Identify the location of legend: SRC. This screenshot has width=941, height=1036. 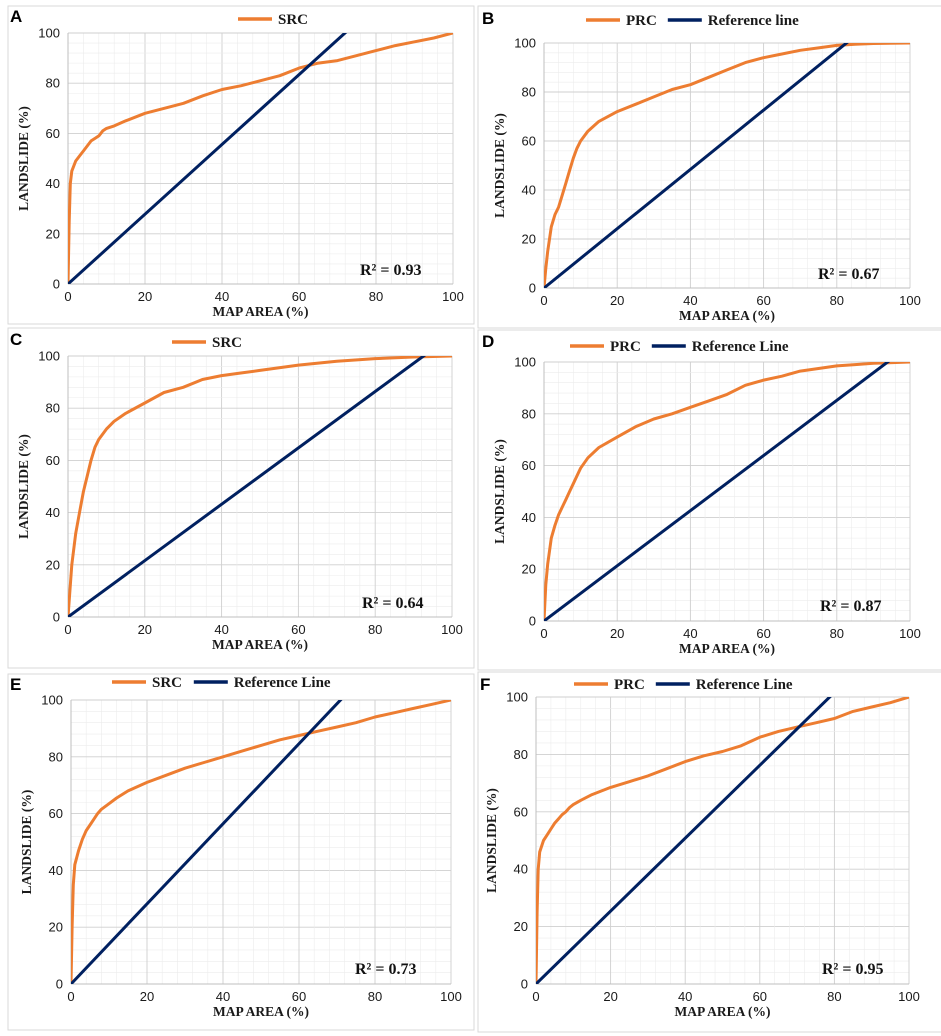
(273, 20).